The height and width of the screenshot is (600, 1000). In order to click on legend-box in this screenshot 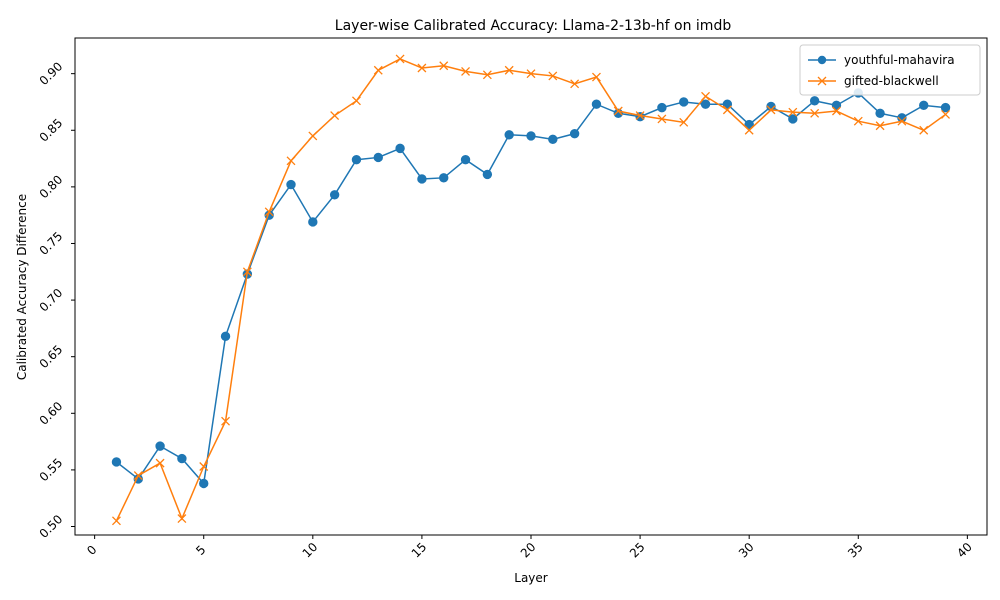, I will do `click(890, 70)`.